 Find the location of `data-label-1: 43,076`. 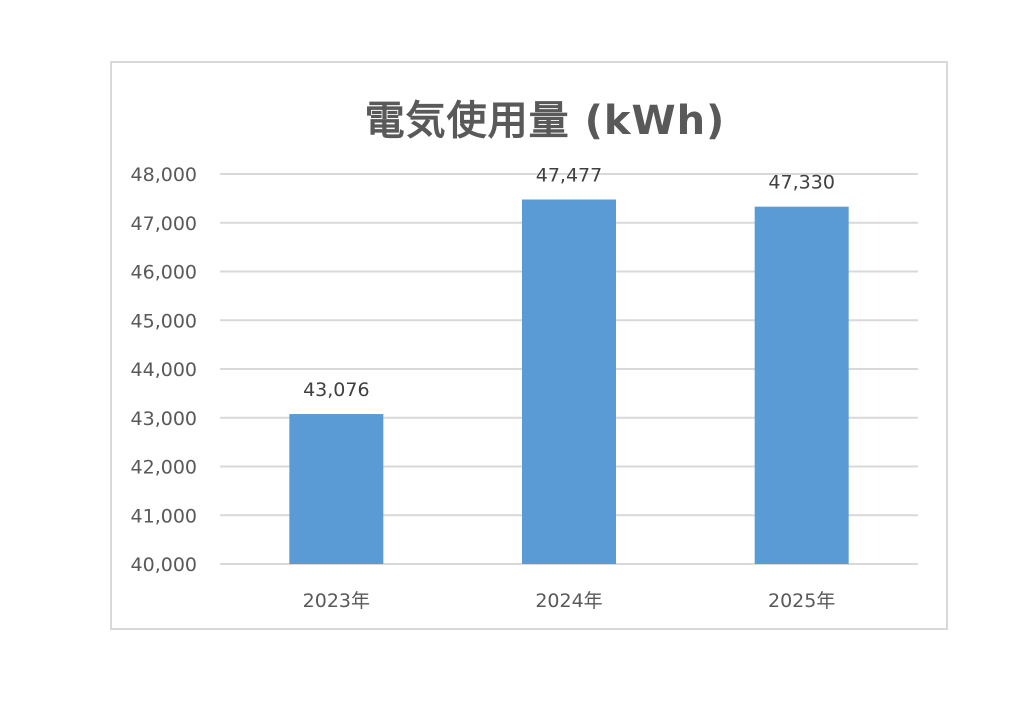

data-label-1: 43,076 is located at coordinates (336, 390).